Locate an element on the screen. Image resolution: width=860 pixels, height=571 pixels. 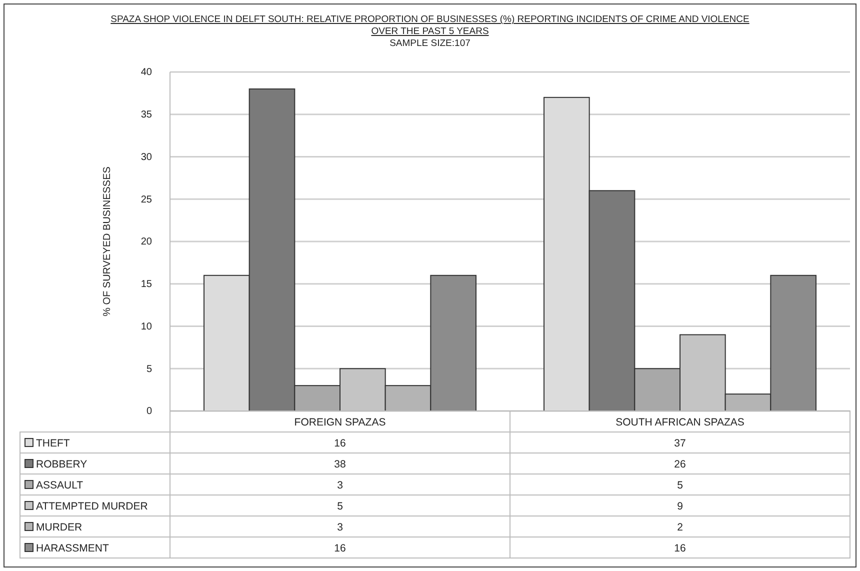
legend-label: ASSAULT is located at coordinates (60, 486).